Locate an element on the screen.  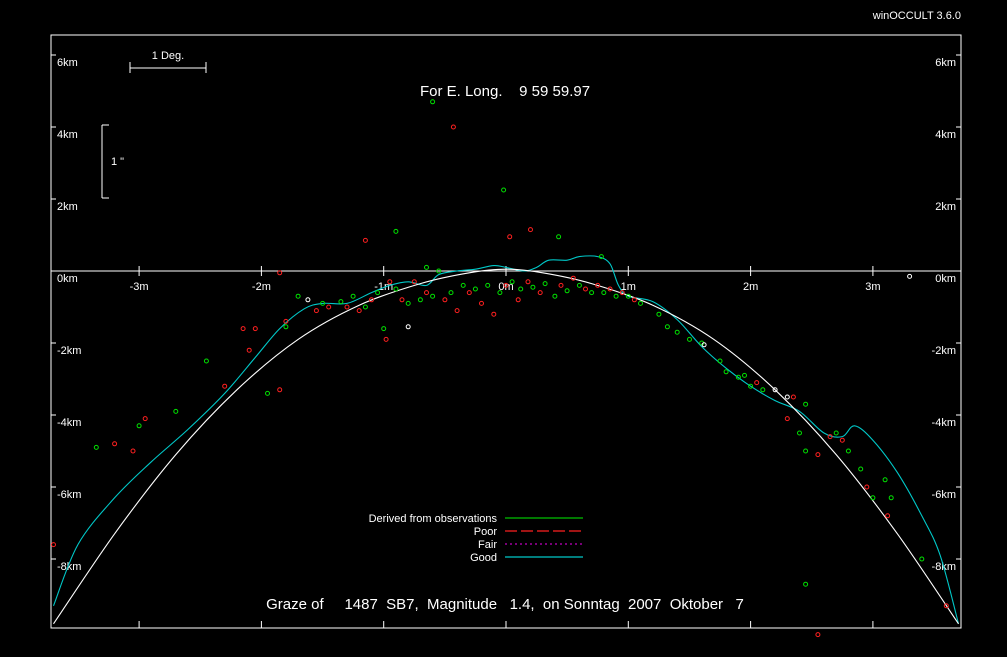
legend-label: Good is located at coordinates (483, 558).